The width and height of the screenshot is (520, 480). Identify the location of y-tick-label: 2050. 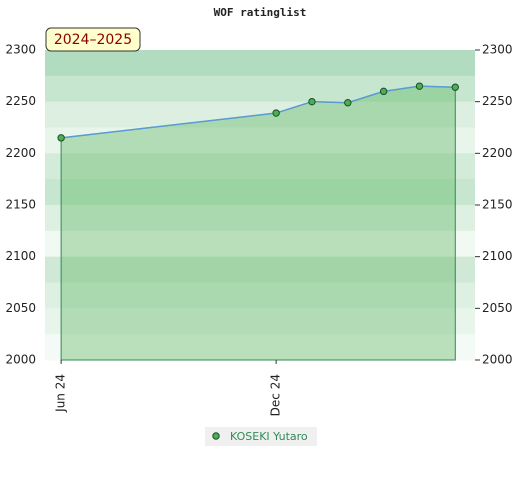
(20, 308).